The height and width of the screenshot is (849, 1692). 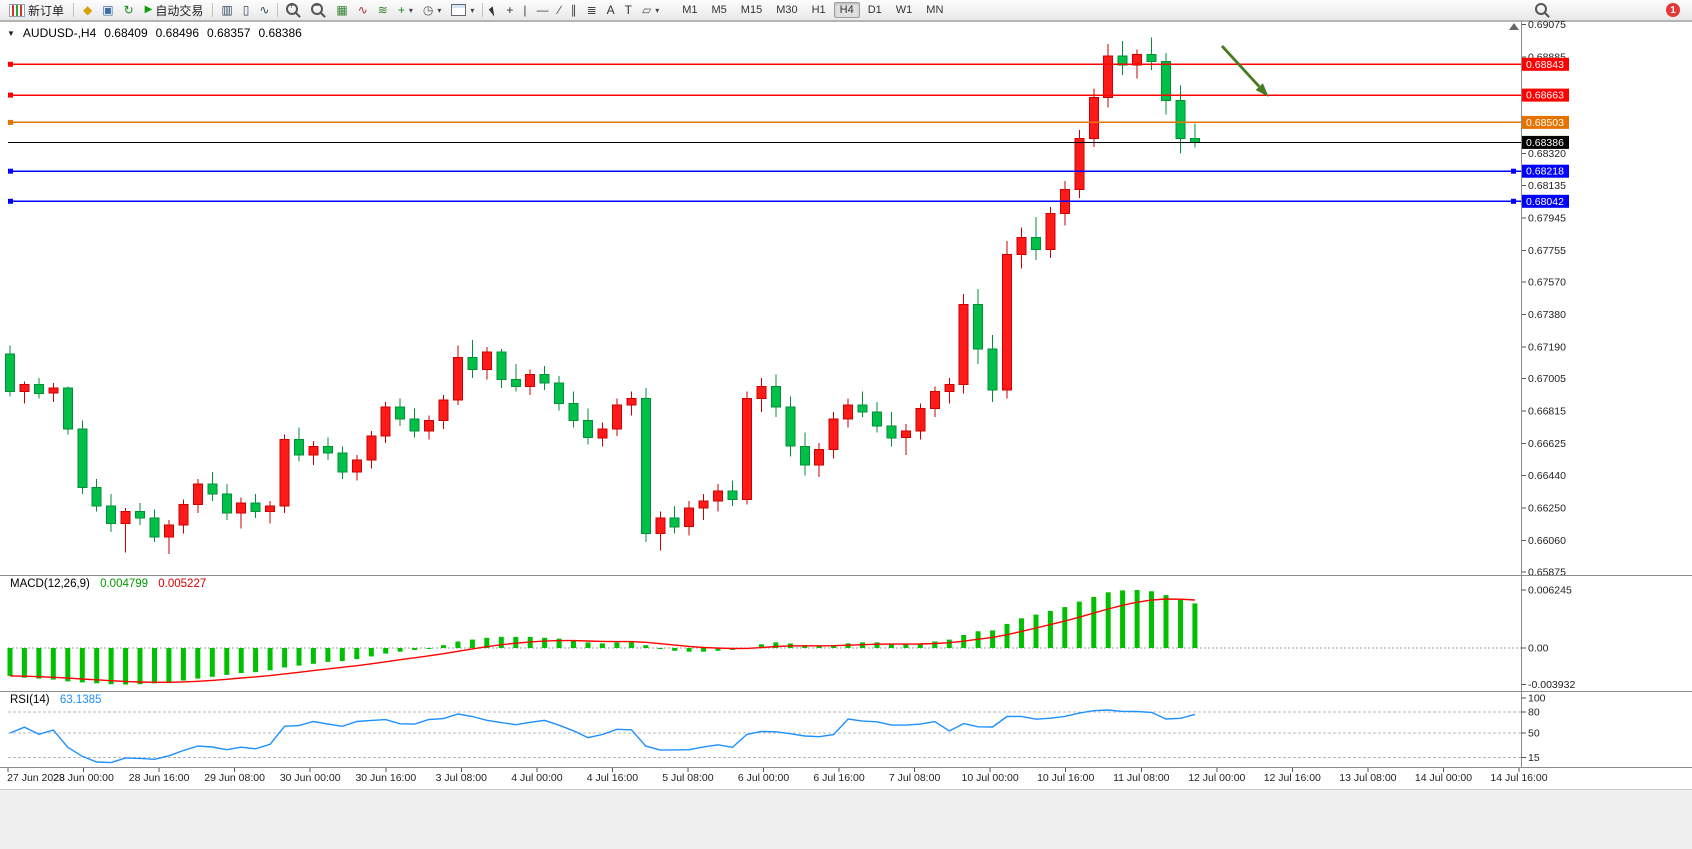 What do you see at coordinates (179, 10) in the screenshot?
I see `auto-trading-label: 自动交易` at bounding box center [179, 10].